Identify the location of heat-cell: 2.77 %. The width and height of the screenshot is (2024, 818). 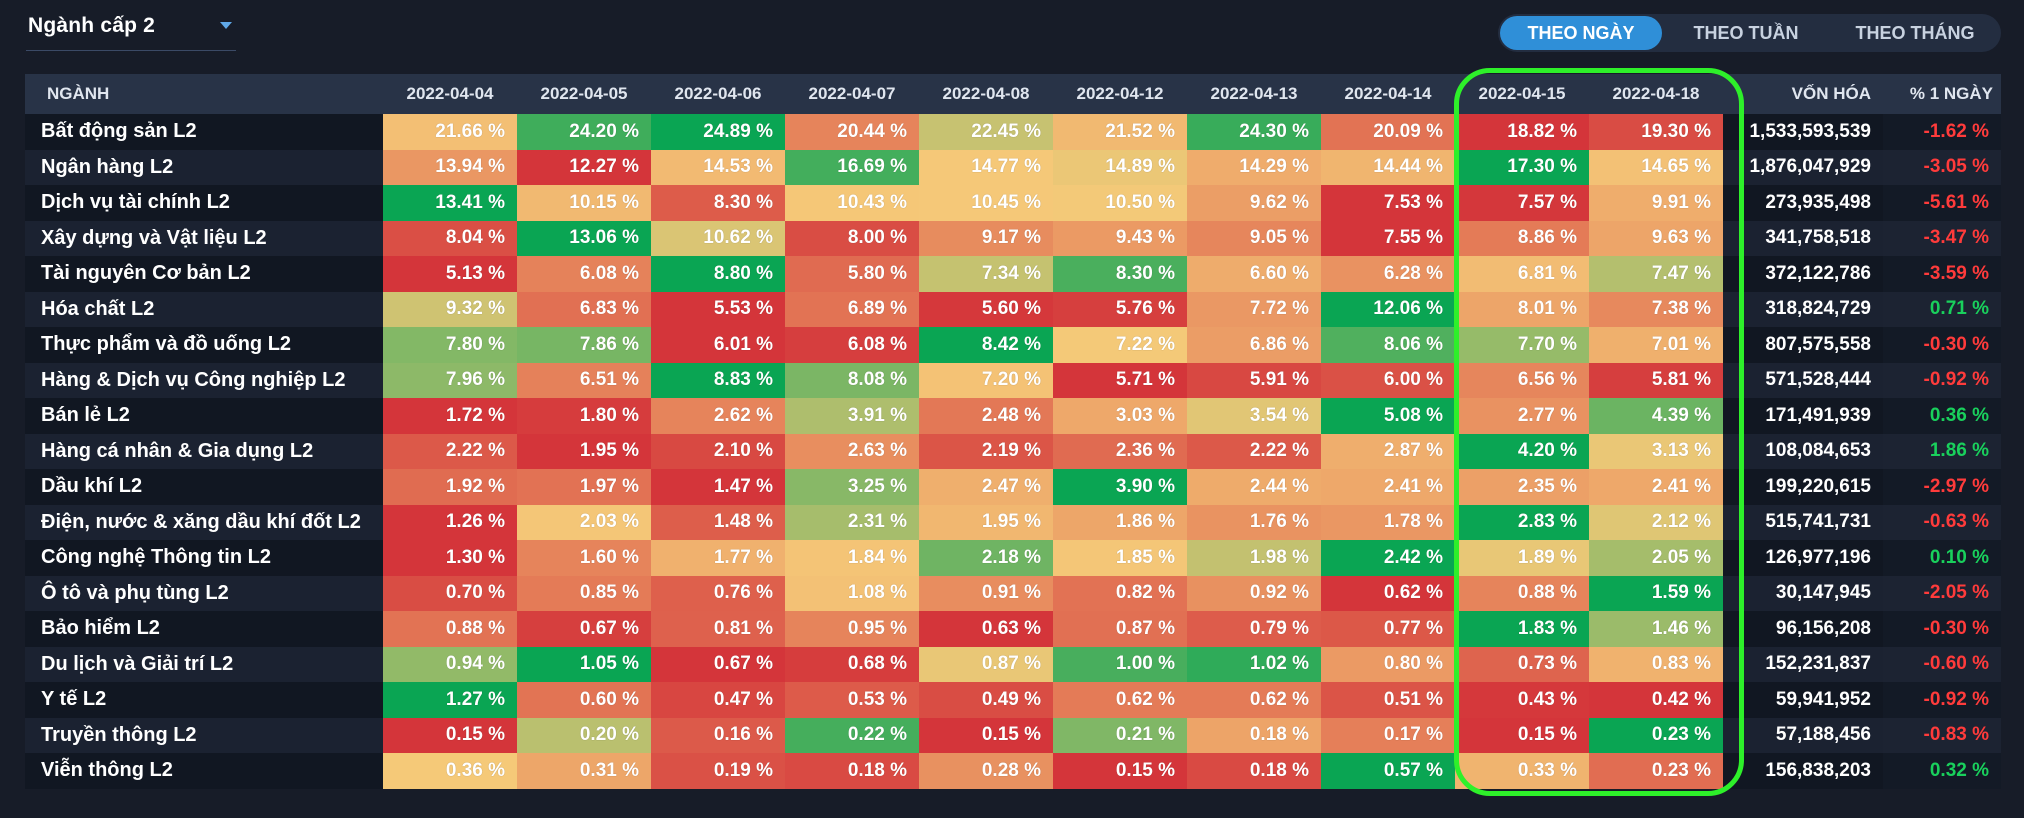
(1522, 416).